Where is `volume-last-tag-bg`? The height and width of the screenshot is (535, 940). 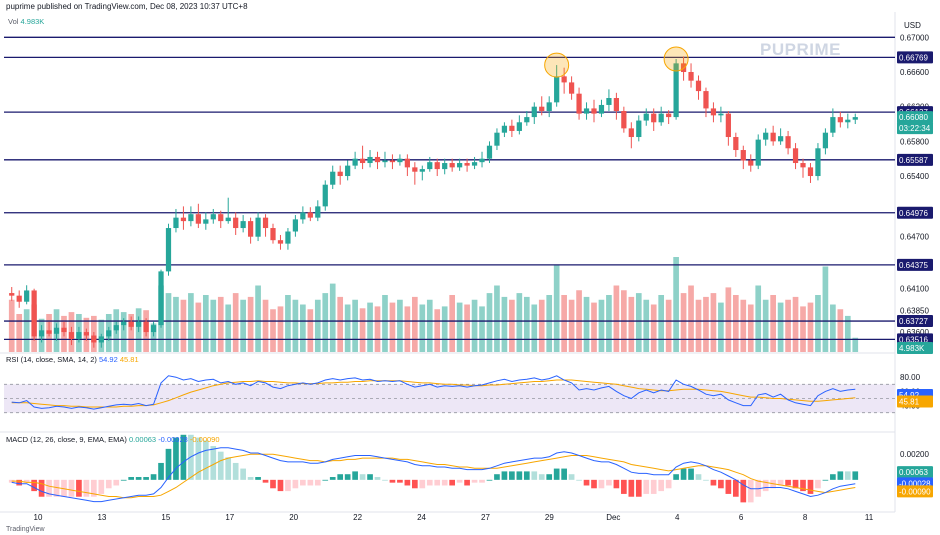
volume-last-tag-bg is located at coordinates (915, 348).